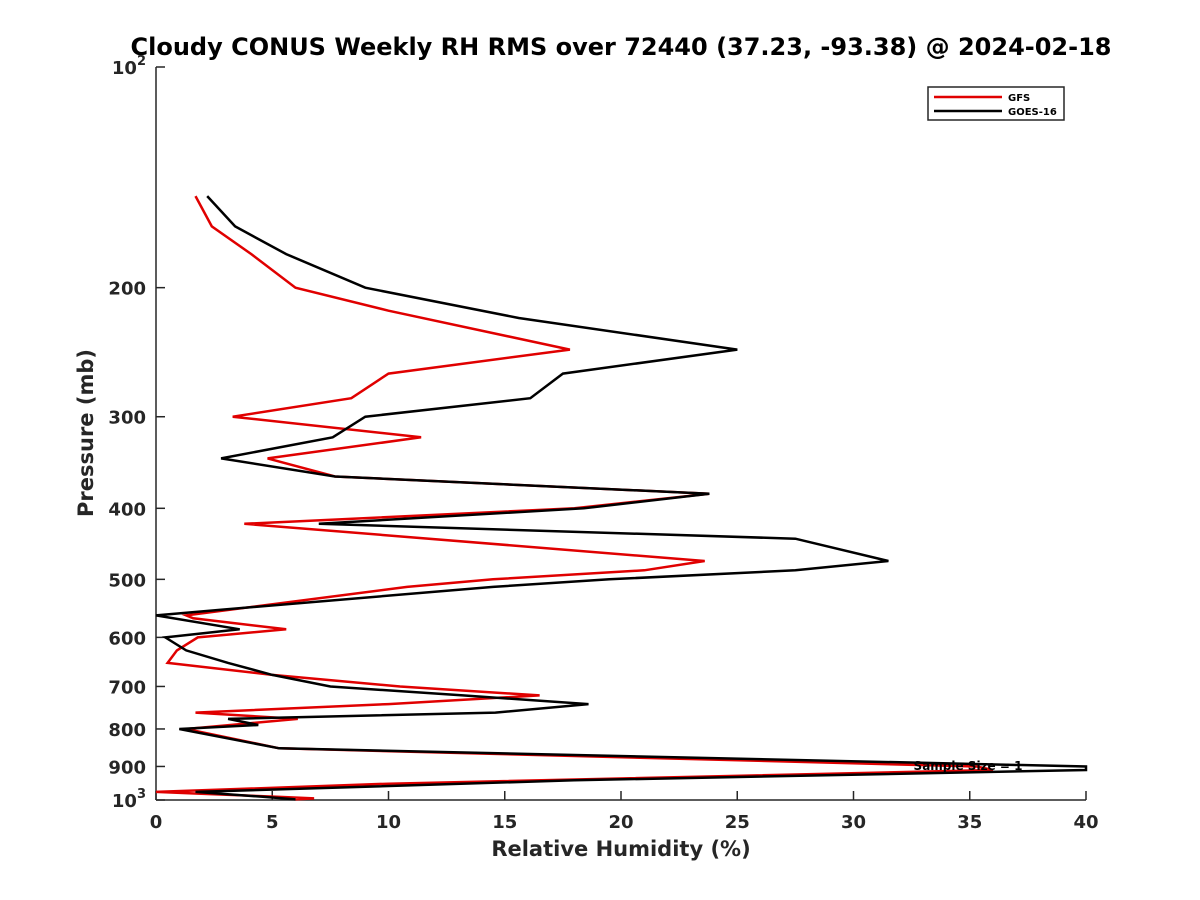 This screenshot has width=1200, height=900. I want to click on x-tick-label: 25, so click(737, 822).